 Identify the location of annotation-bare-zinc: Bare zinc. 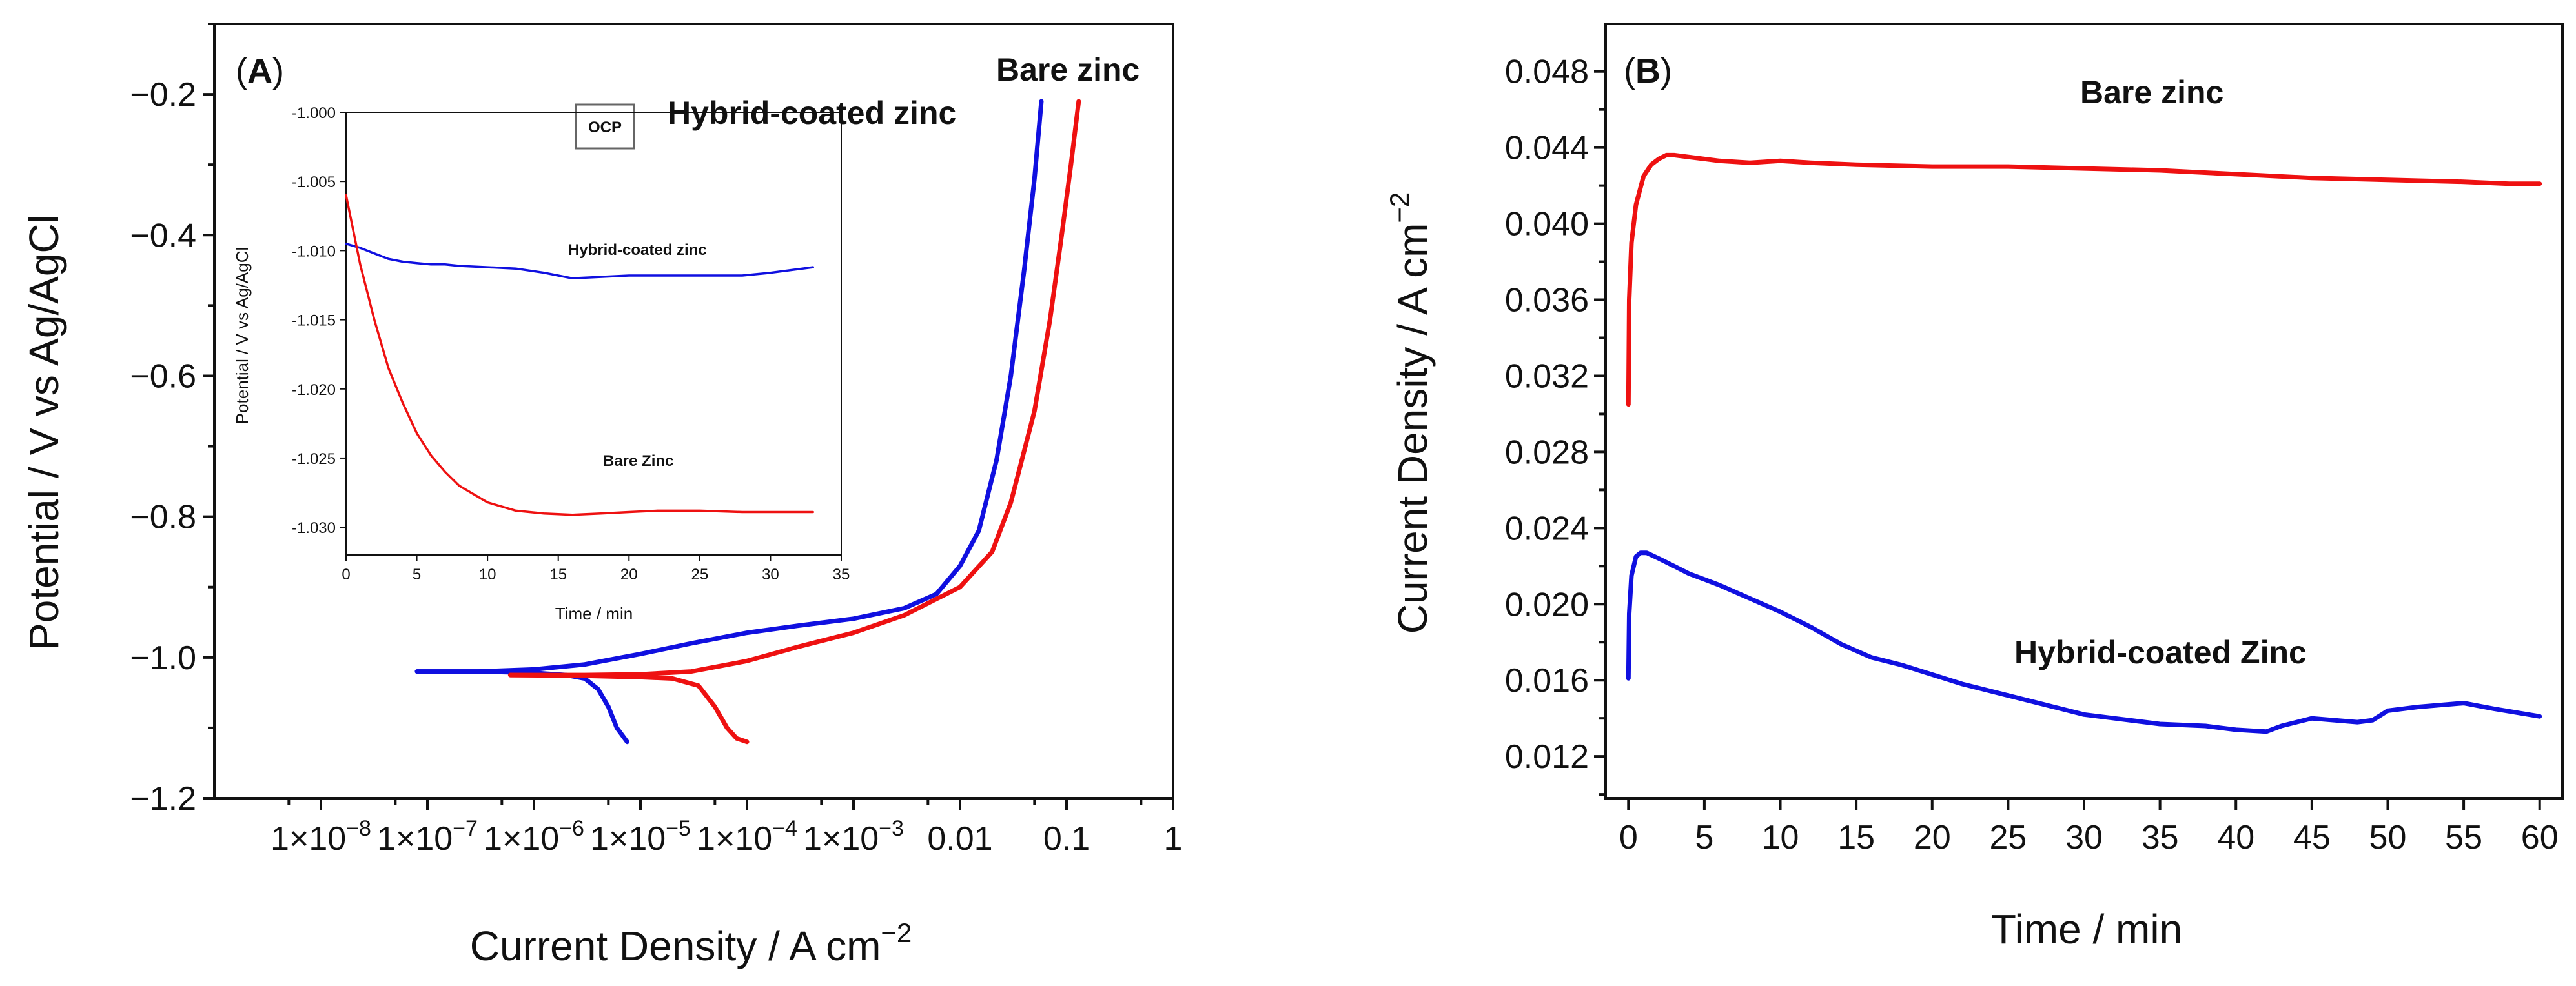
(1068, 70).